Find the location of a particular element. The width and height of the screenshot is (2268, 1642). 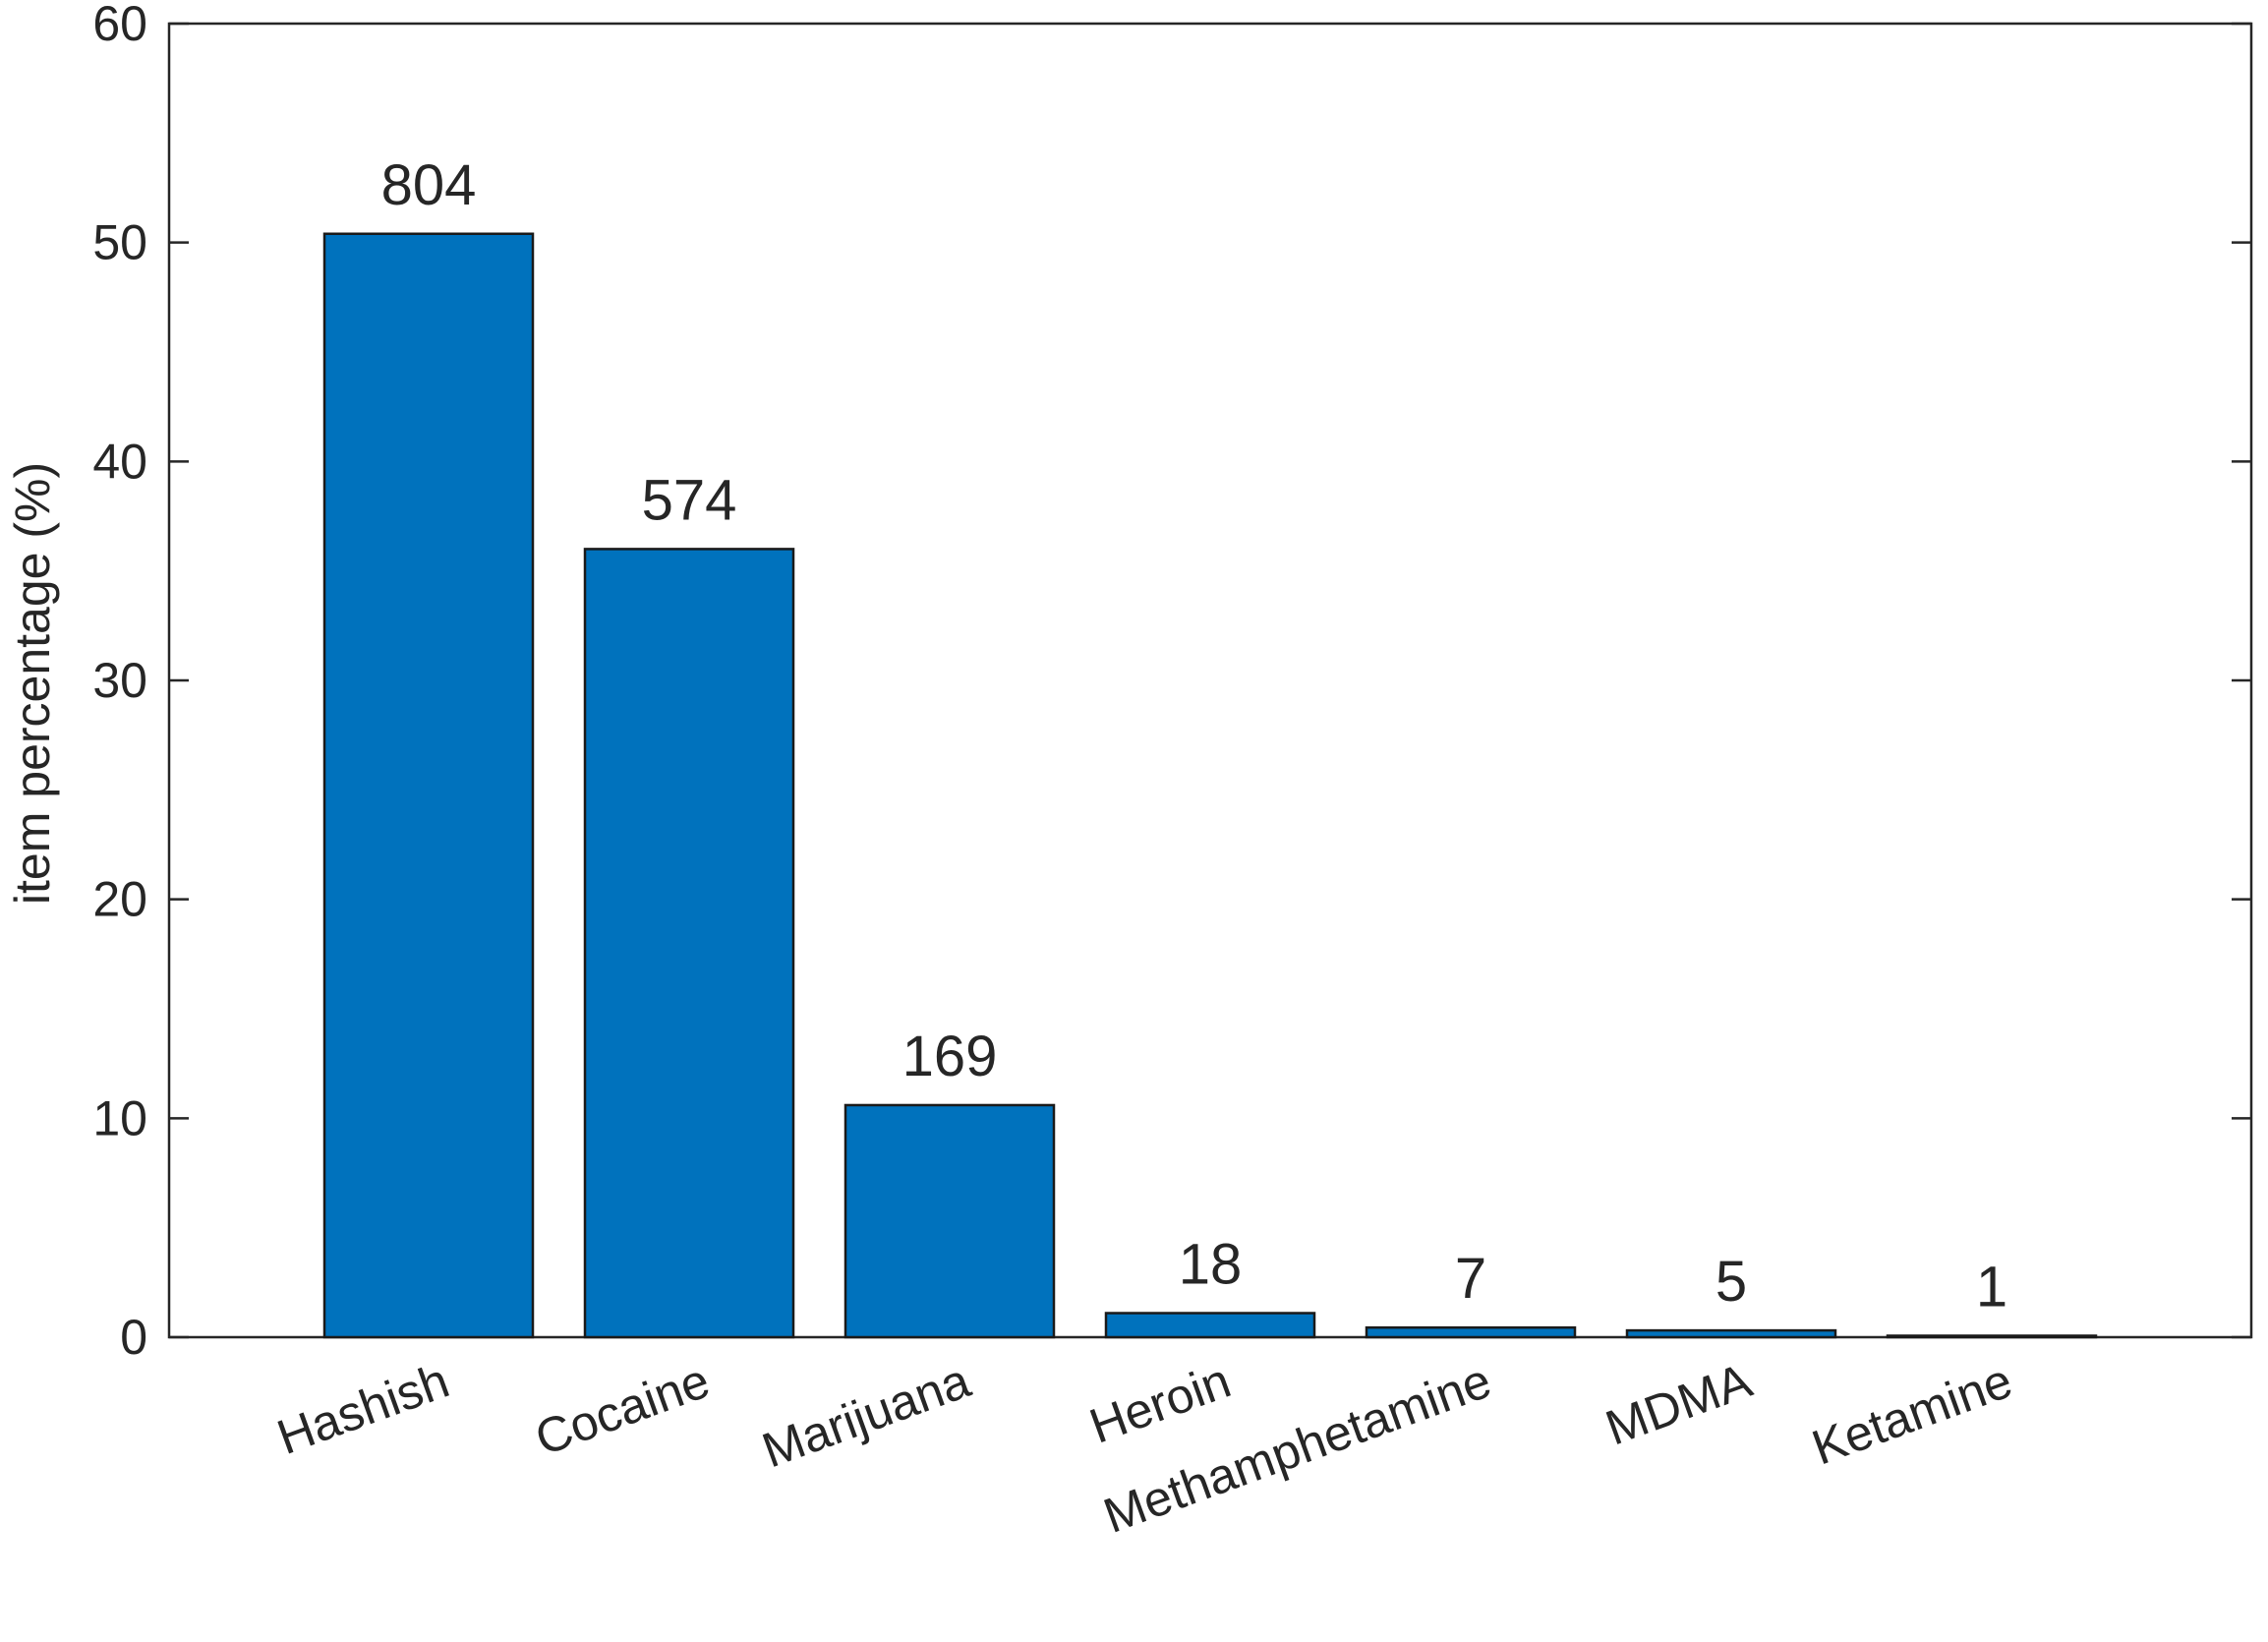

x-tick-label-mdma: MDMA is located at coordinates (1679, 1403).